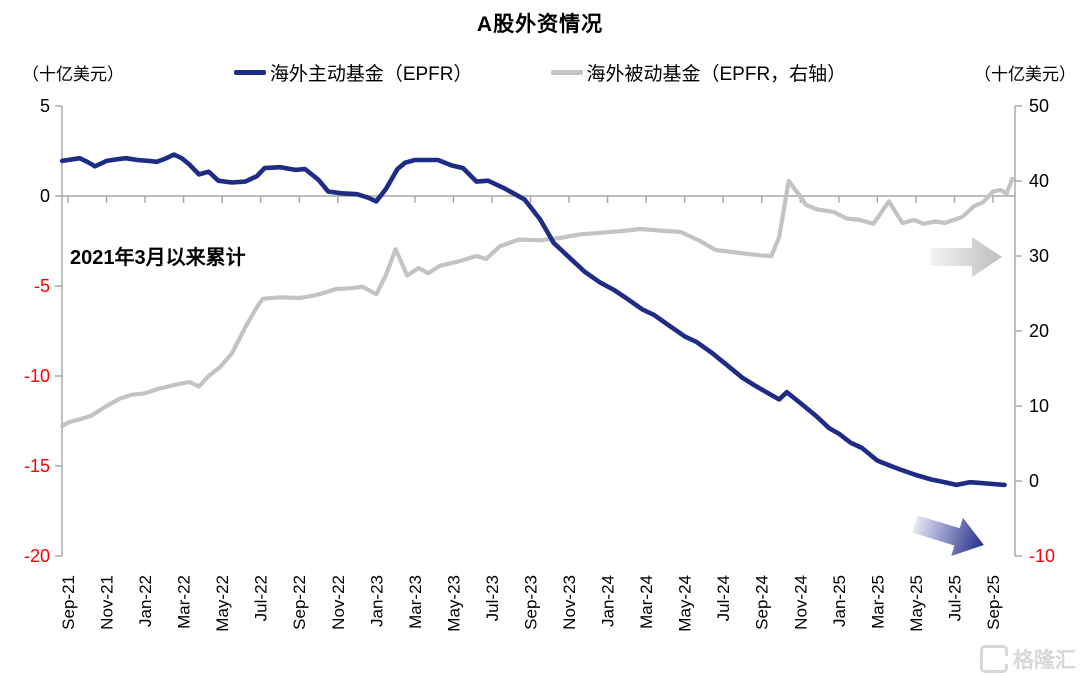 The height and width of the screenshot is (676, 1080). What do you see at coordinates (1025, 74) in the screenshot?
I see `right-axis-unit-label: （十亿美元）` at bounding box center [1025, 74].